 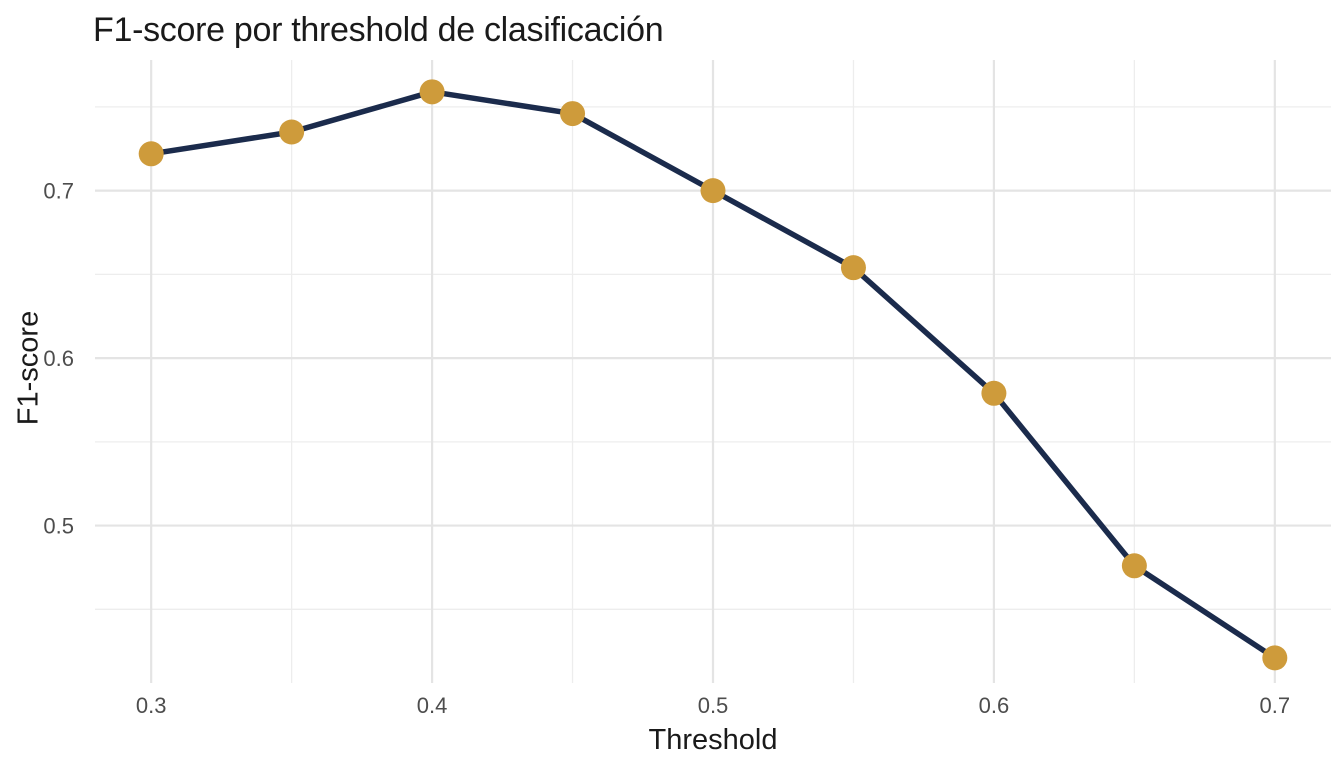 I want to click on y-tick-label: 0.6, so click(x=58, y=358).